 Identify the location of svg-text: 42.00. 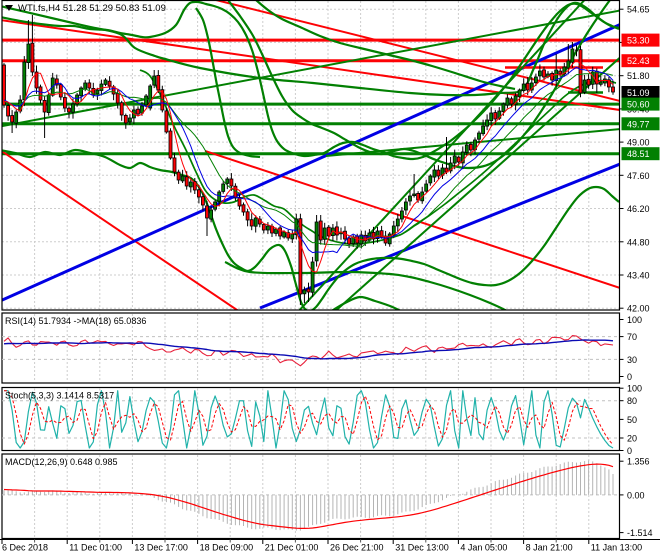
(638, 309).